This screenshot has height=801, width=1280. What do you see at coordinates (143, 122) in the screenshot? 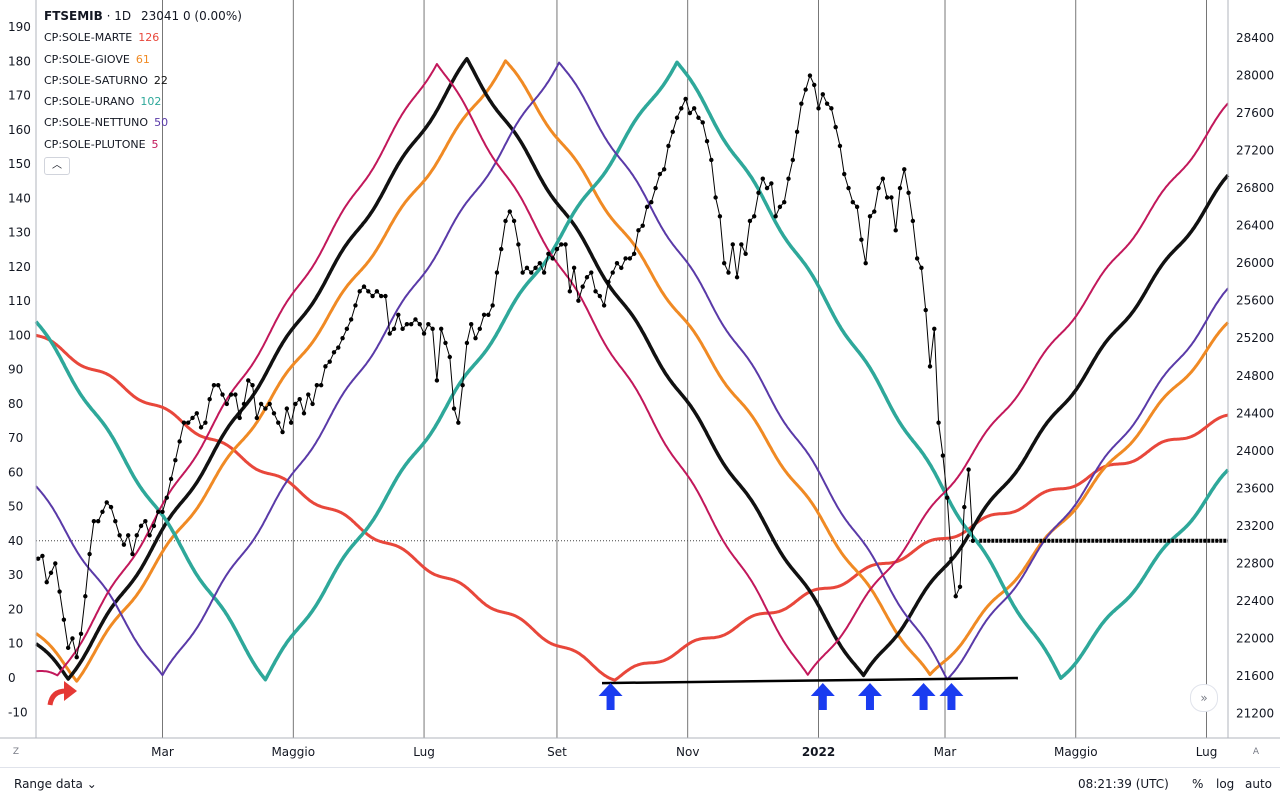
I see `legend-row: CP:SOLE-NETTUNO 50` at bounding box center [143, 122].